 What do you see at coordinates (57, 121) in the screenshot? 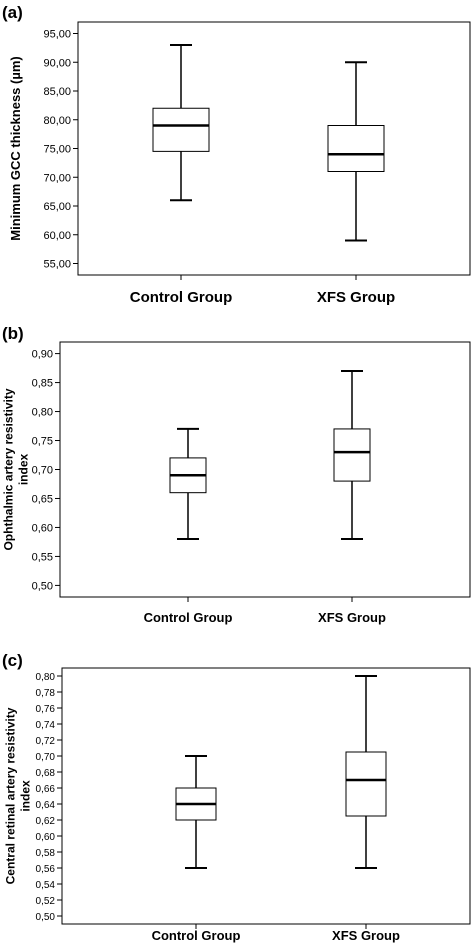
I see `y-tick-label: 80,00` at bounding box center [57, 121].